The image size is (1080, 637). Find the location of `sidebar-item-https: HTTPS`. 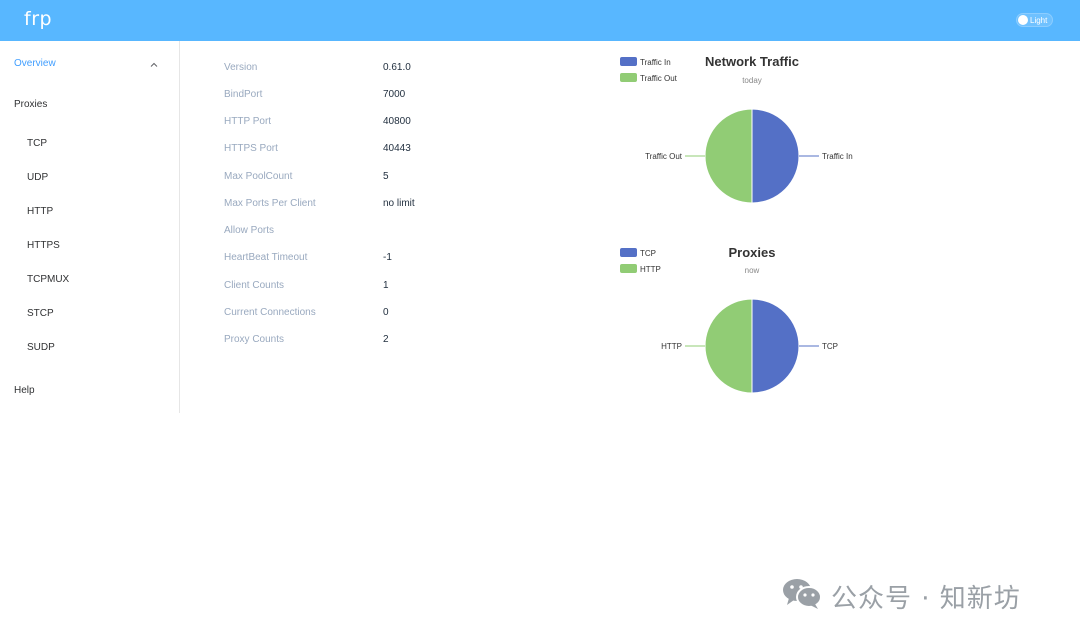

sidebar-item-https: HTTPS is located at coordinates (43, 245).